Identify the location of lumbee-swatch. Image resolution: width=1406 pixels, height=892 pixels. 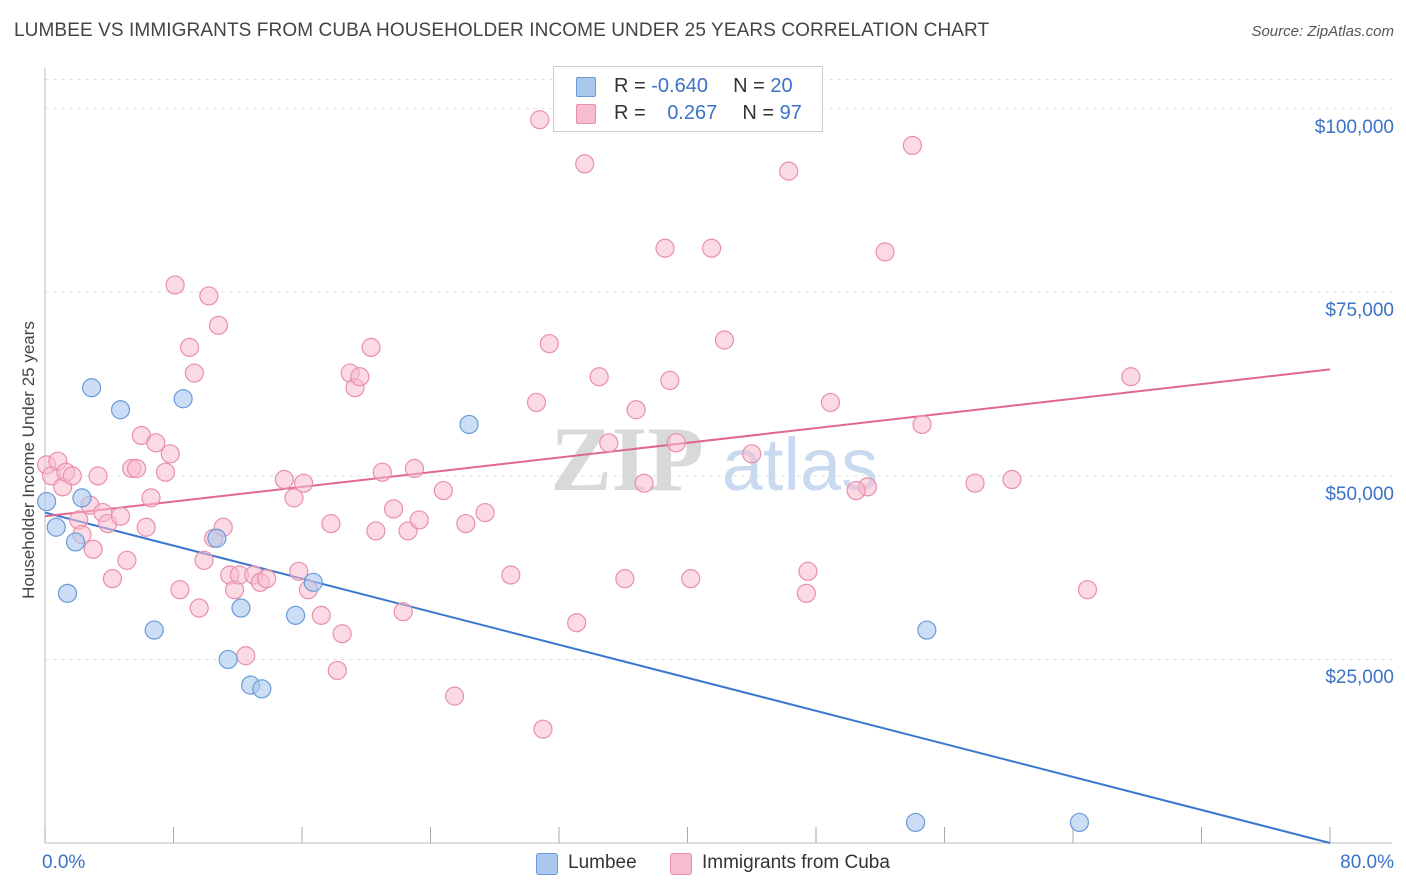
(586, 87).